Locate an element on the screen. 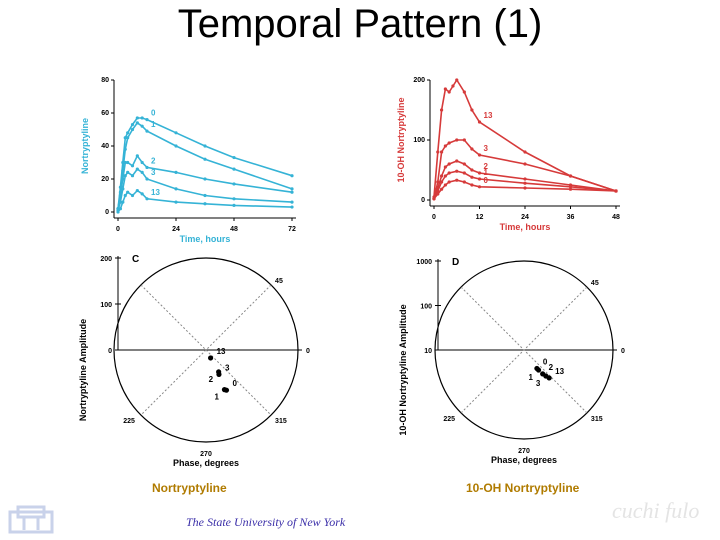 This screenshot has width=720, height=540. chart-d-point-label-2: 2 is located at coordinates (551, 367).